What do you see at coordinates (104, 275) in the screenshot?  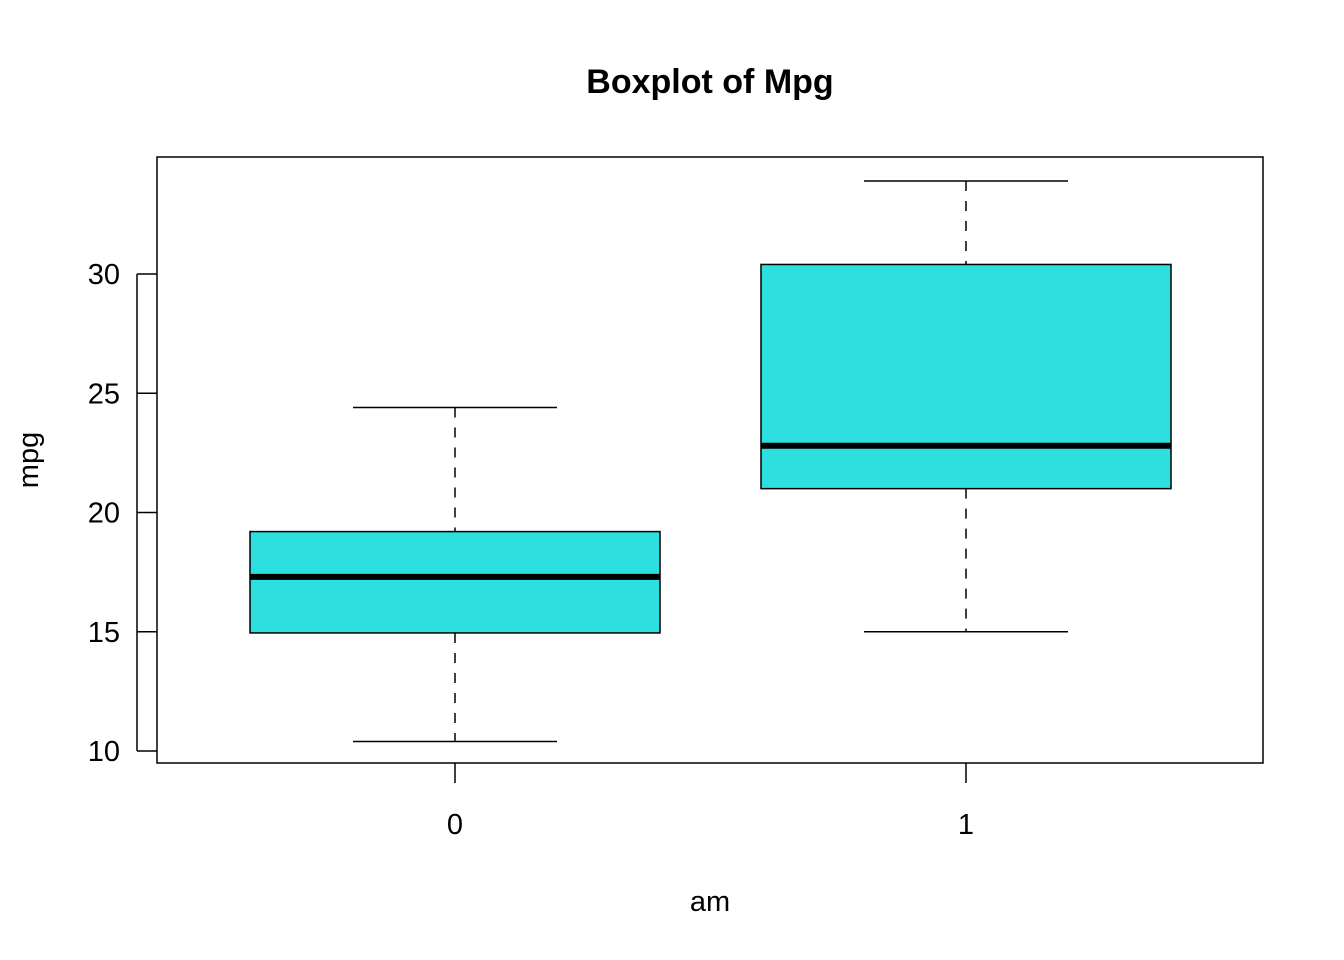 I see `y-tick-label-30: 30` at bounding box center [104, 275].